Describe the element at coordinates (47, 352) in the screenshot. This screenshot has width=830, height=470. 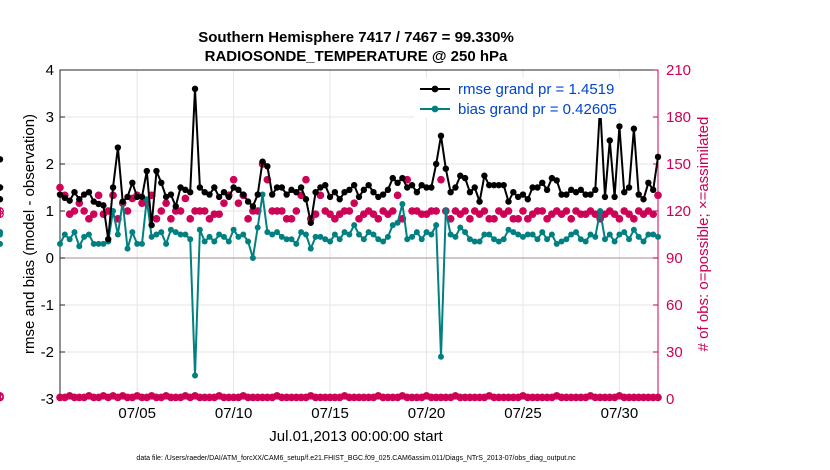
I see `y-tick-label: -2` at that location.